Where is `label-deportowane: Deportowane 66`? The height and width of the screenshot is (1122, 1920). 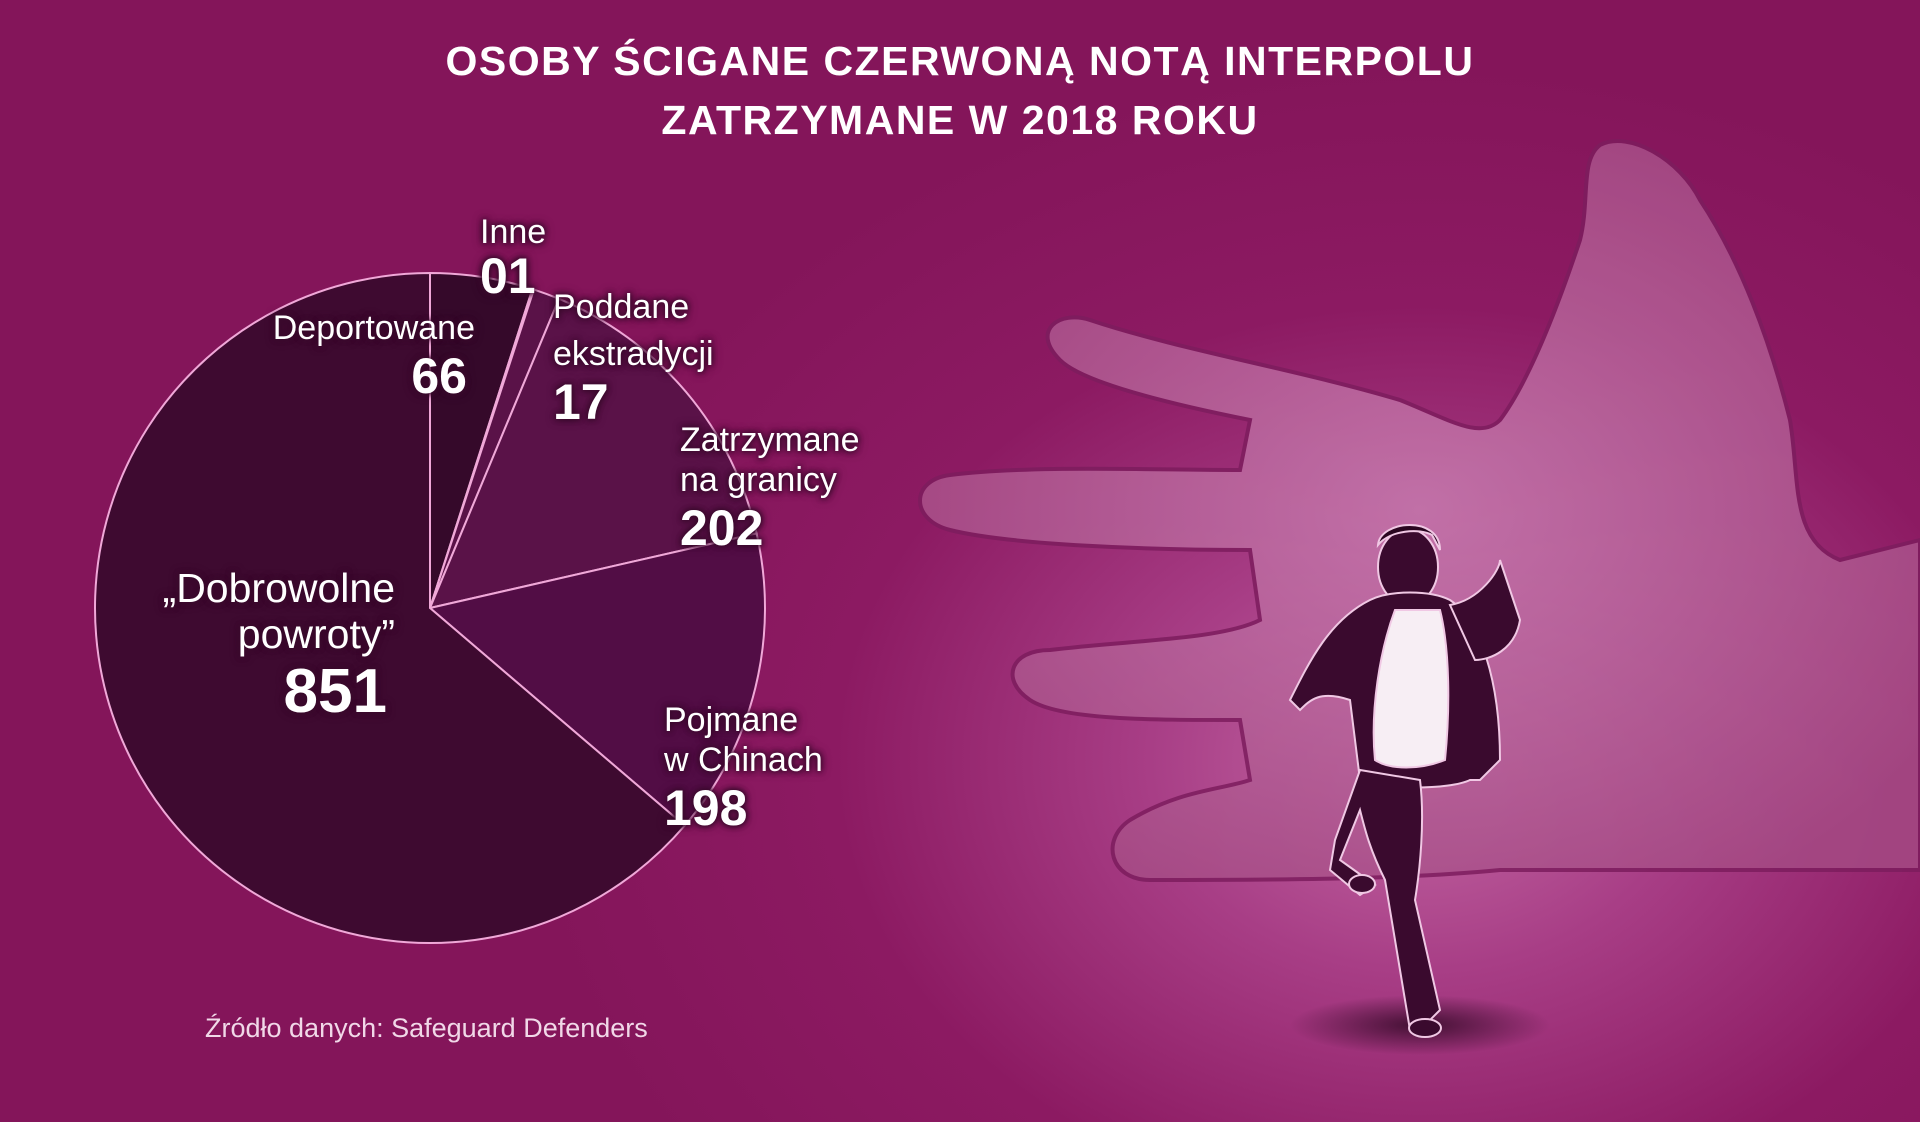
label-deportowane: Deportowane 66 is located at coordinates (357, 356).